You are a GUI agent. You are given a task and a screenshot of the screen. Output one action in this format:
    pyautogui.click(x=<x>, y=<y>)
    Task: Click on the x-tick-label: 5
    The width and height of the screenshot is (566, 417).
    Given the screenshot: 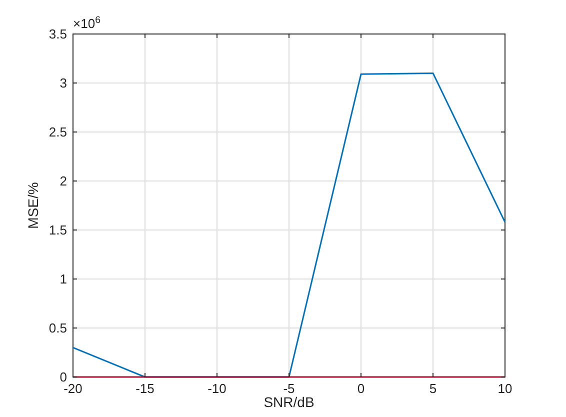 What is the action you would take?
    pyautogui.click(x=433, y=388)
    